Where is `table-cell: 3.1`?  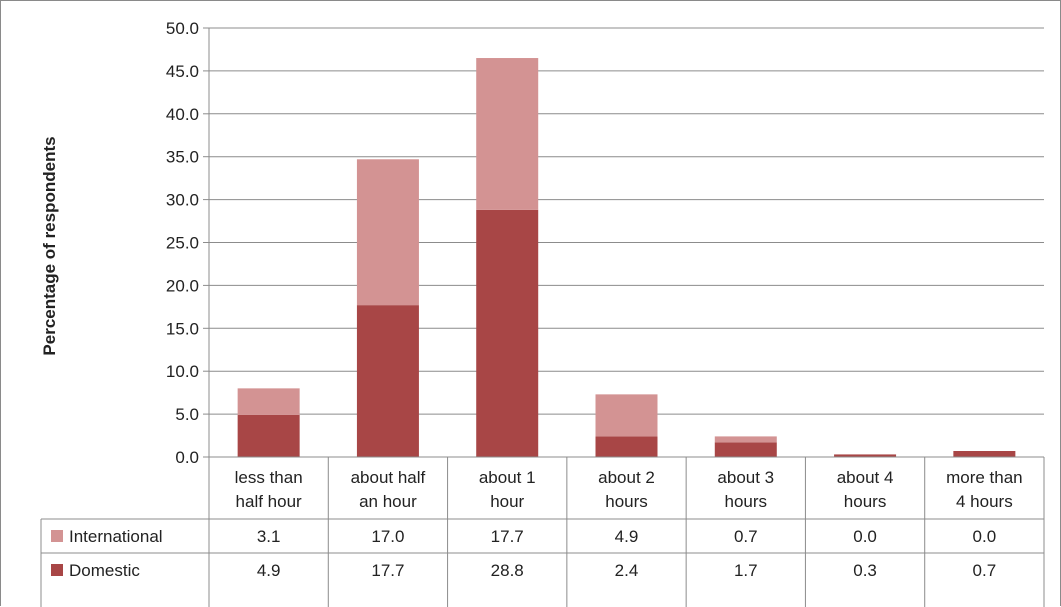 table-cell: 3.1 is located at coordinates (269, 536).